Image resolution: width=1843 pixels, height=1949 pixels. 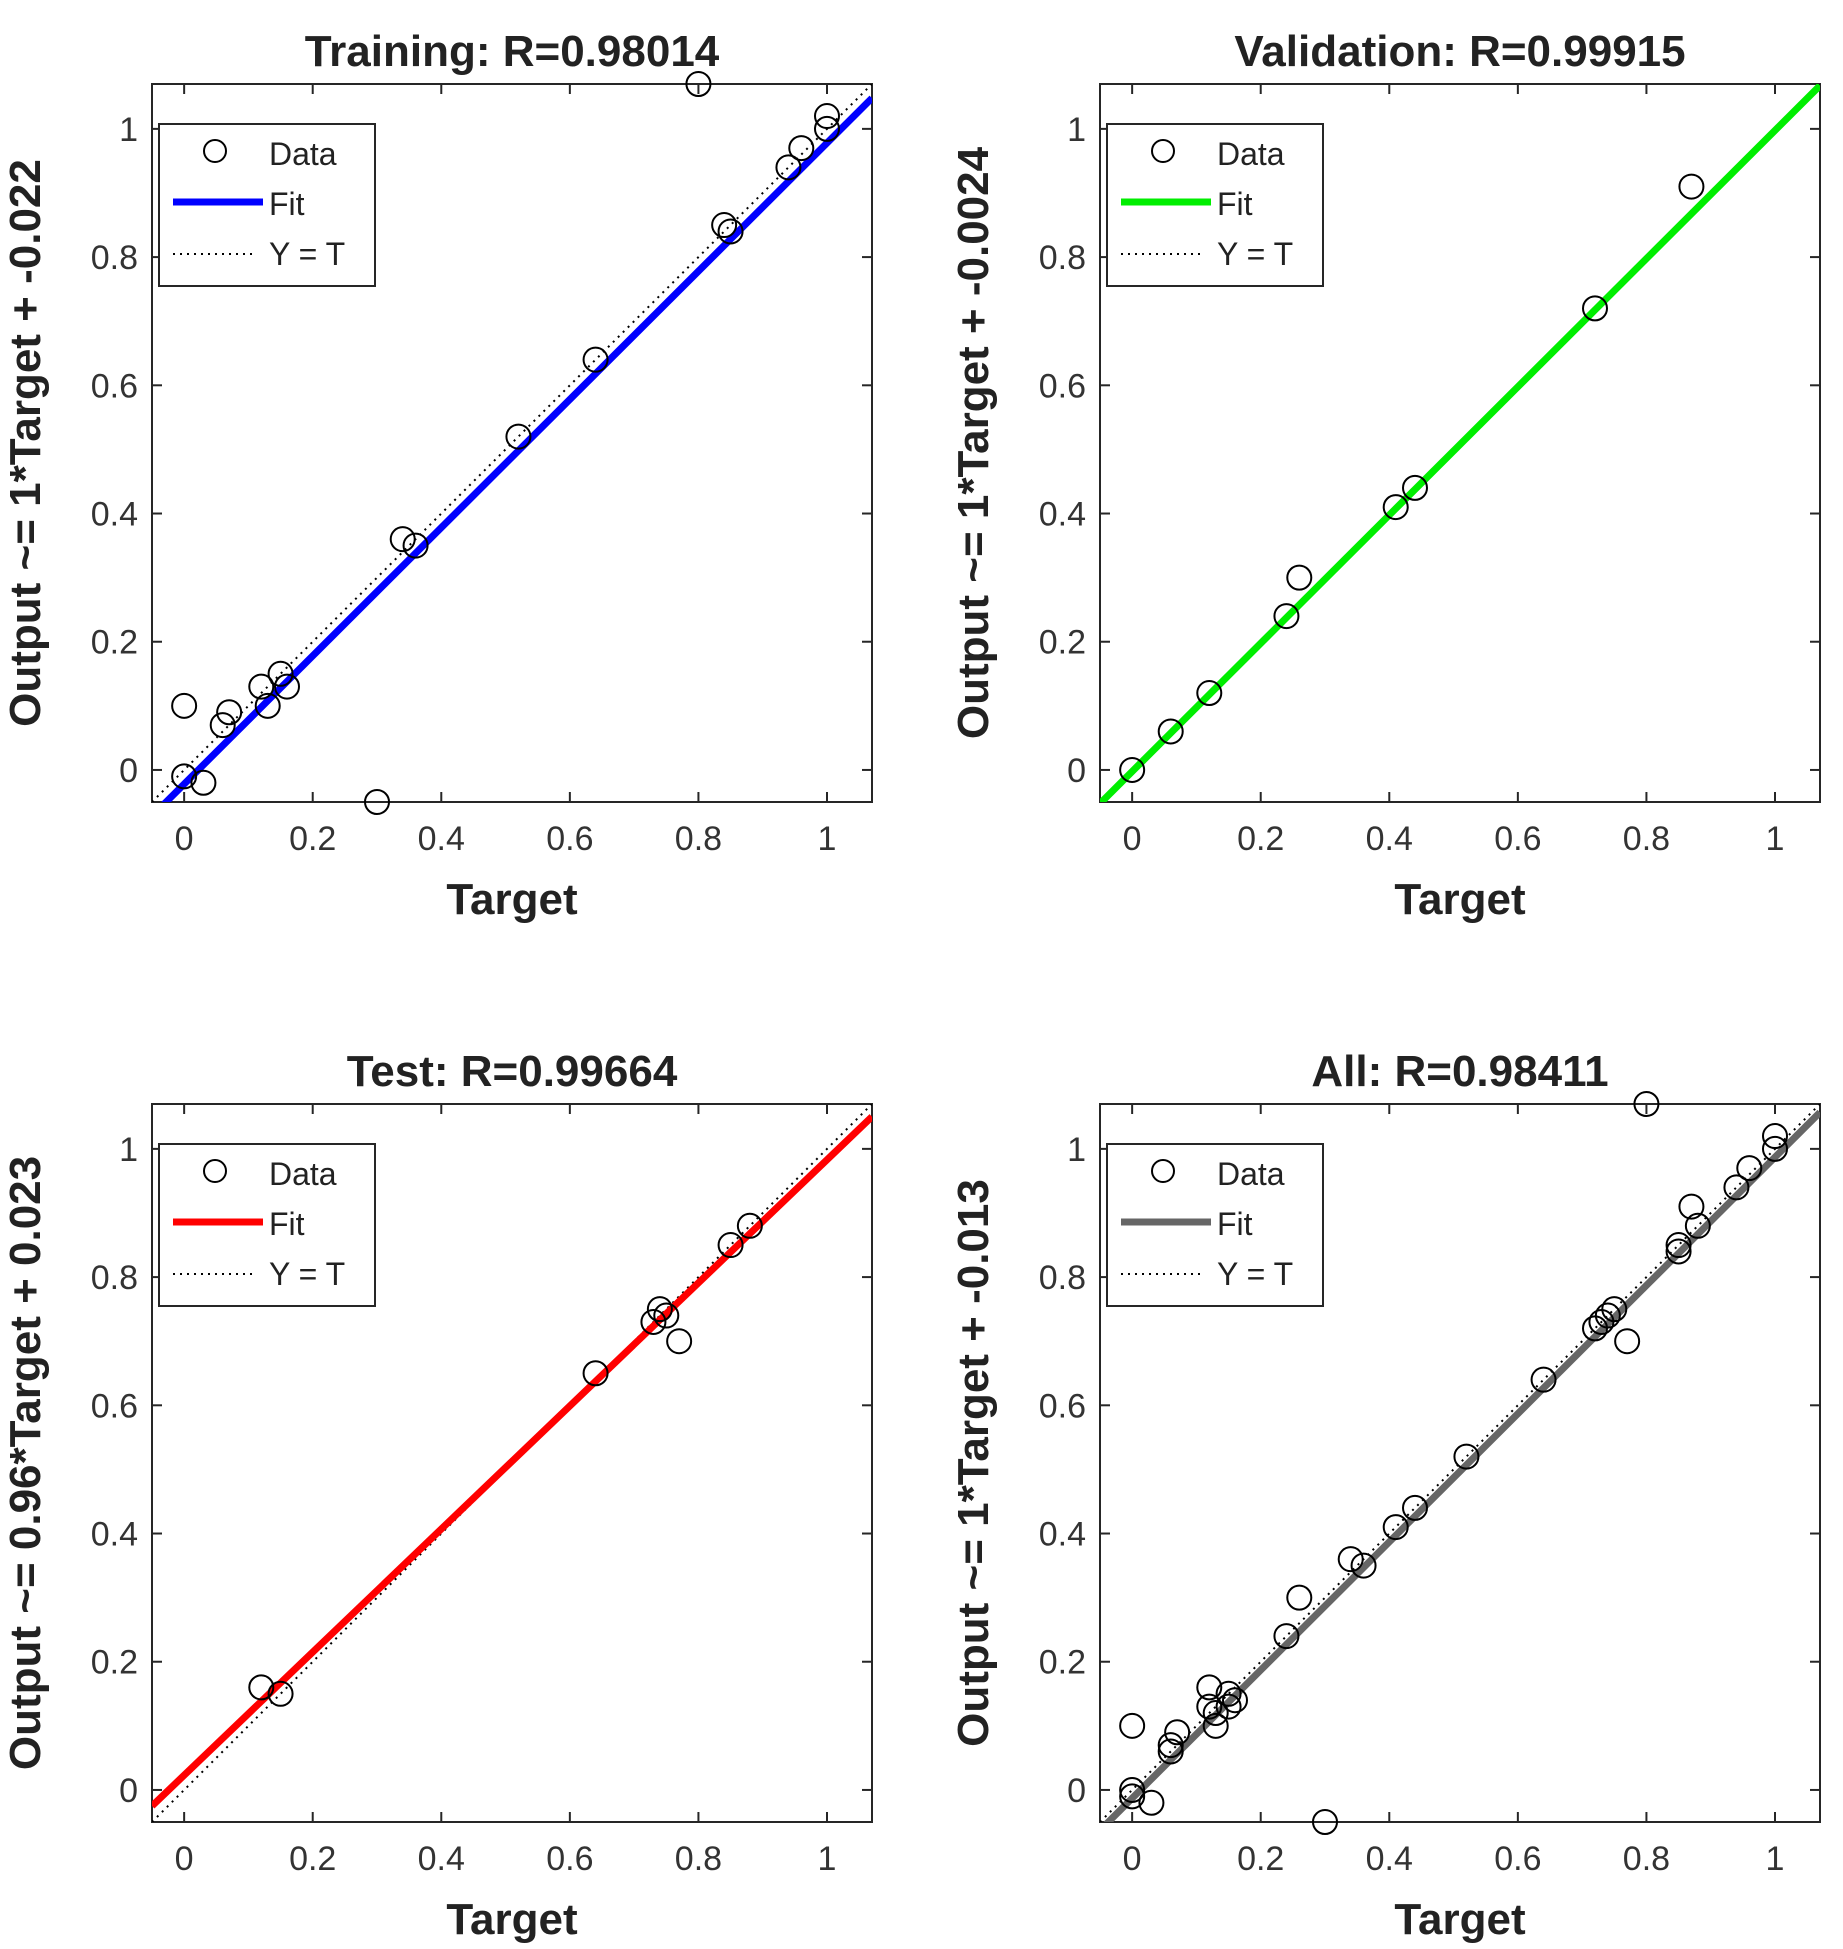 I want to click on x-axis-label: Target, so click(x=512, y=899).